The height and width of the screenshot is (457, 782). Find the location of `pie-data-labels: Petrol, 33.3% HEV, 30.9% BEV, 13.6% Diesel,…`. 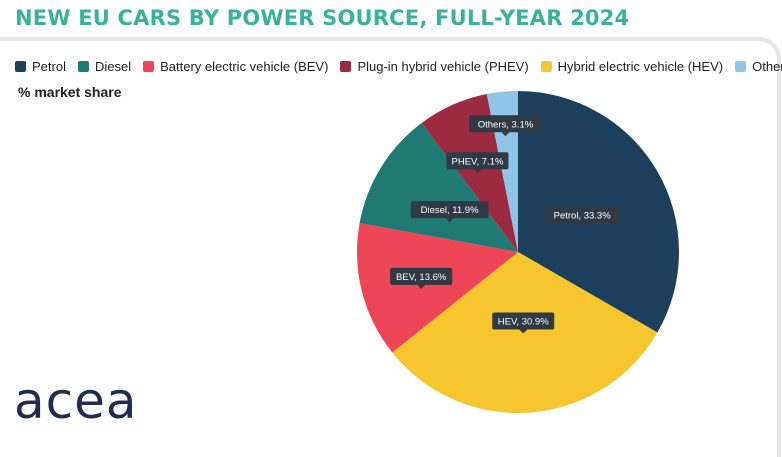

pie-data-labels: Petrol, 33.3% HEV, 30.9% BEV, 13.6% Diesel,… is located at coordinates (505, 224).